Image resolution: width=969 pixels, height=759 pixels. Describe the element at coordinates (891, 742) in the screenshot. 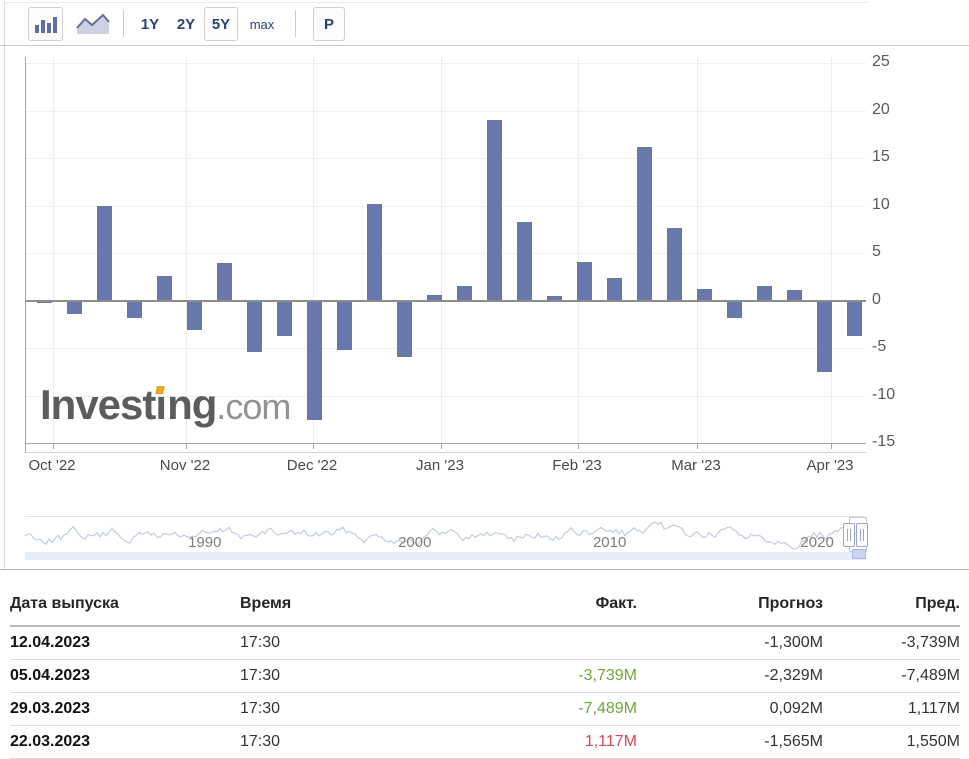

I see `previous-value: 1,550M` at that location.